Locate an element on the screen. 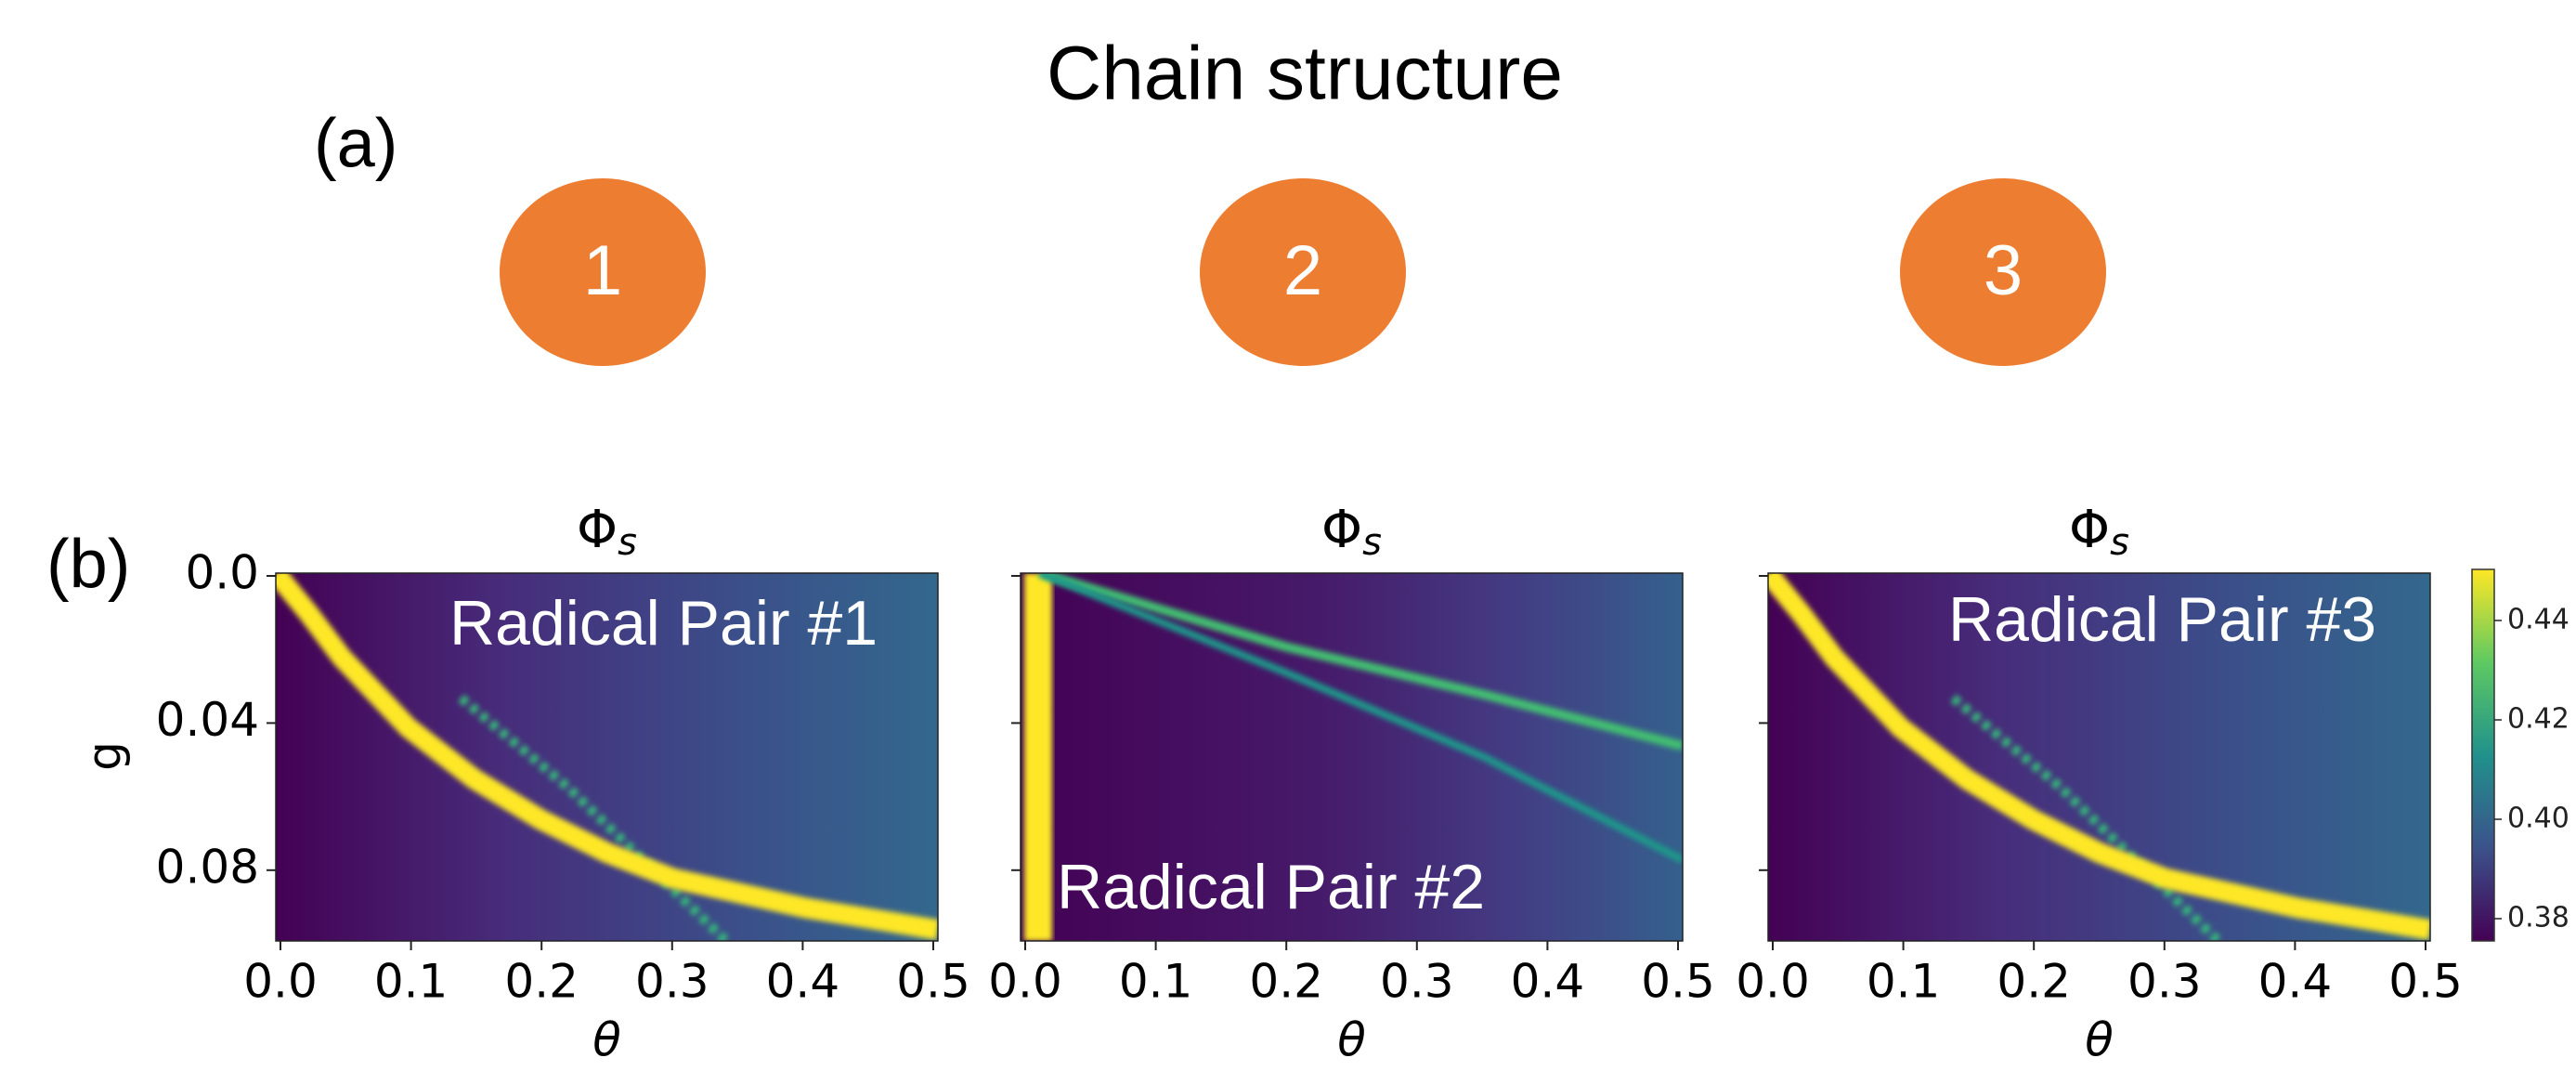 The width and height of the screenshot is (2576, 1084). panel-label: (a) is located at coordinates (355, 143).